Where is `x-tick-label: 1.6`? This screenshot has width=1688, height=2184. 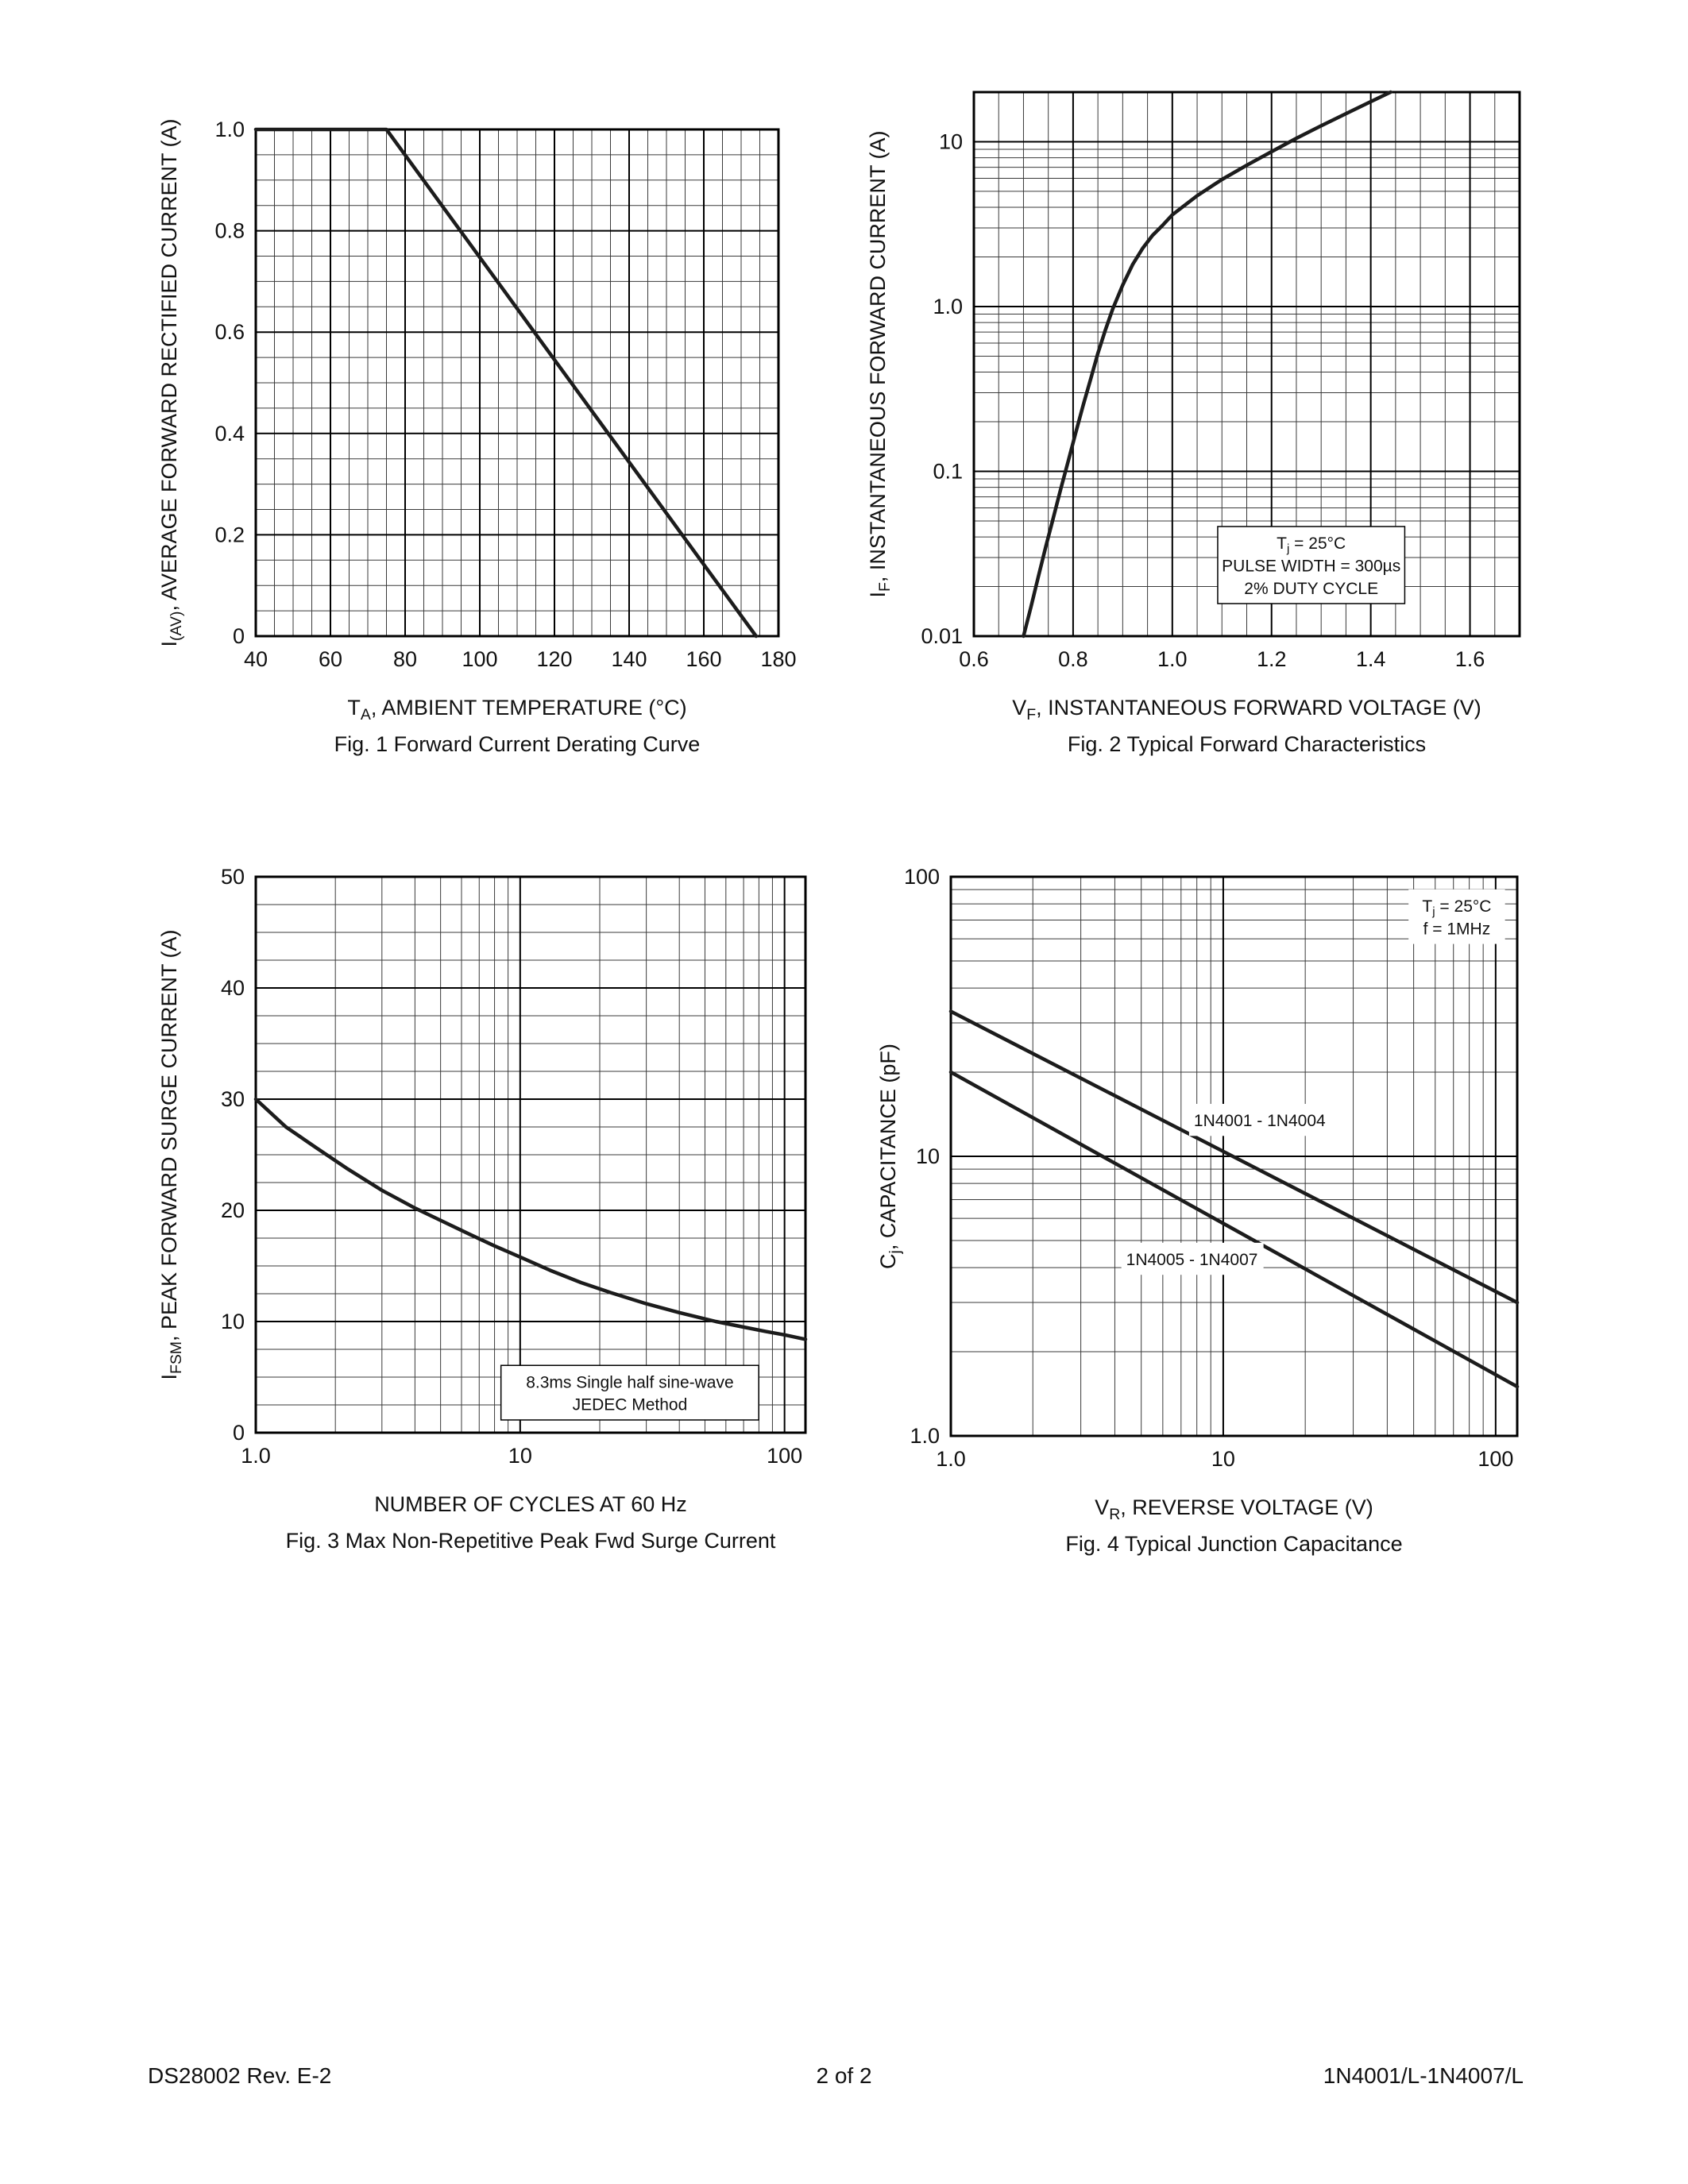
x-tick-label: 1.6 is located at coordinates (1470, 659).